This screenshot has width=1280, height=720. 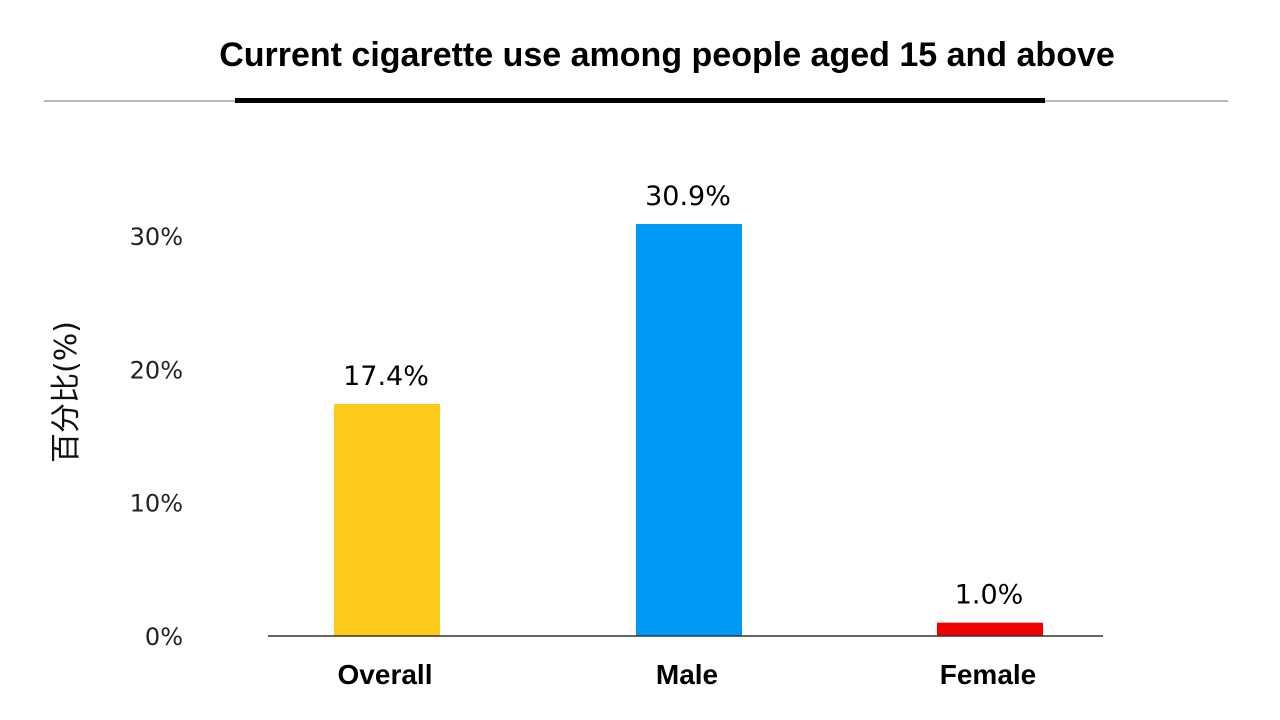 What do you see at coordinates (988, 674) in the screenshot?
I see `x-tick-label: Female` at bounding box center [988, 674].